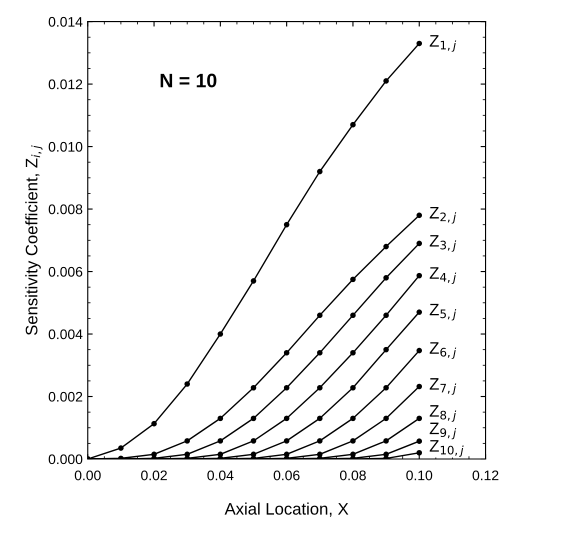 The image size is (585, 540). What do you see at coordinates (65, 84) in the screenshot?
I see `y-tick-label: 0.012` at bounding box center [65, 84].